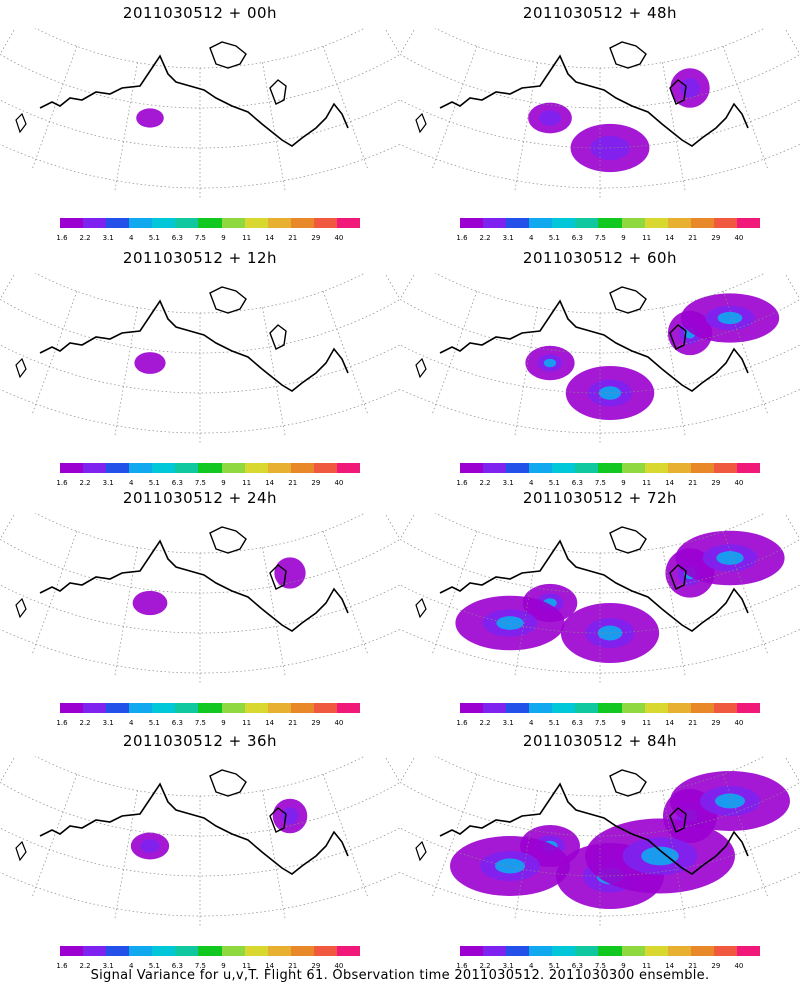 This screenshot has width=800, height=1000. Describe the element at coordinates (508, 238) in the screenshot. I see `colorbar-tick-label: 3.1` at that location.